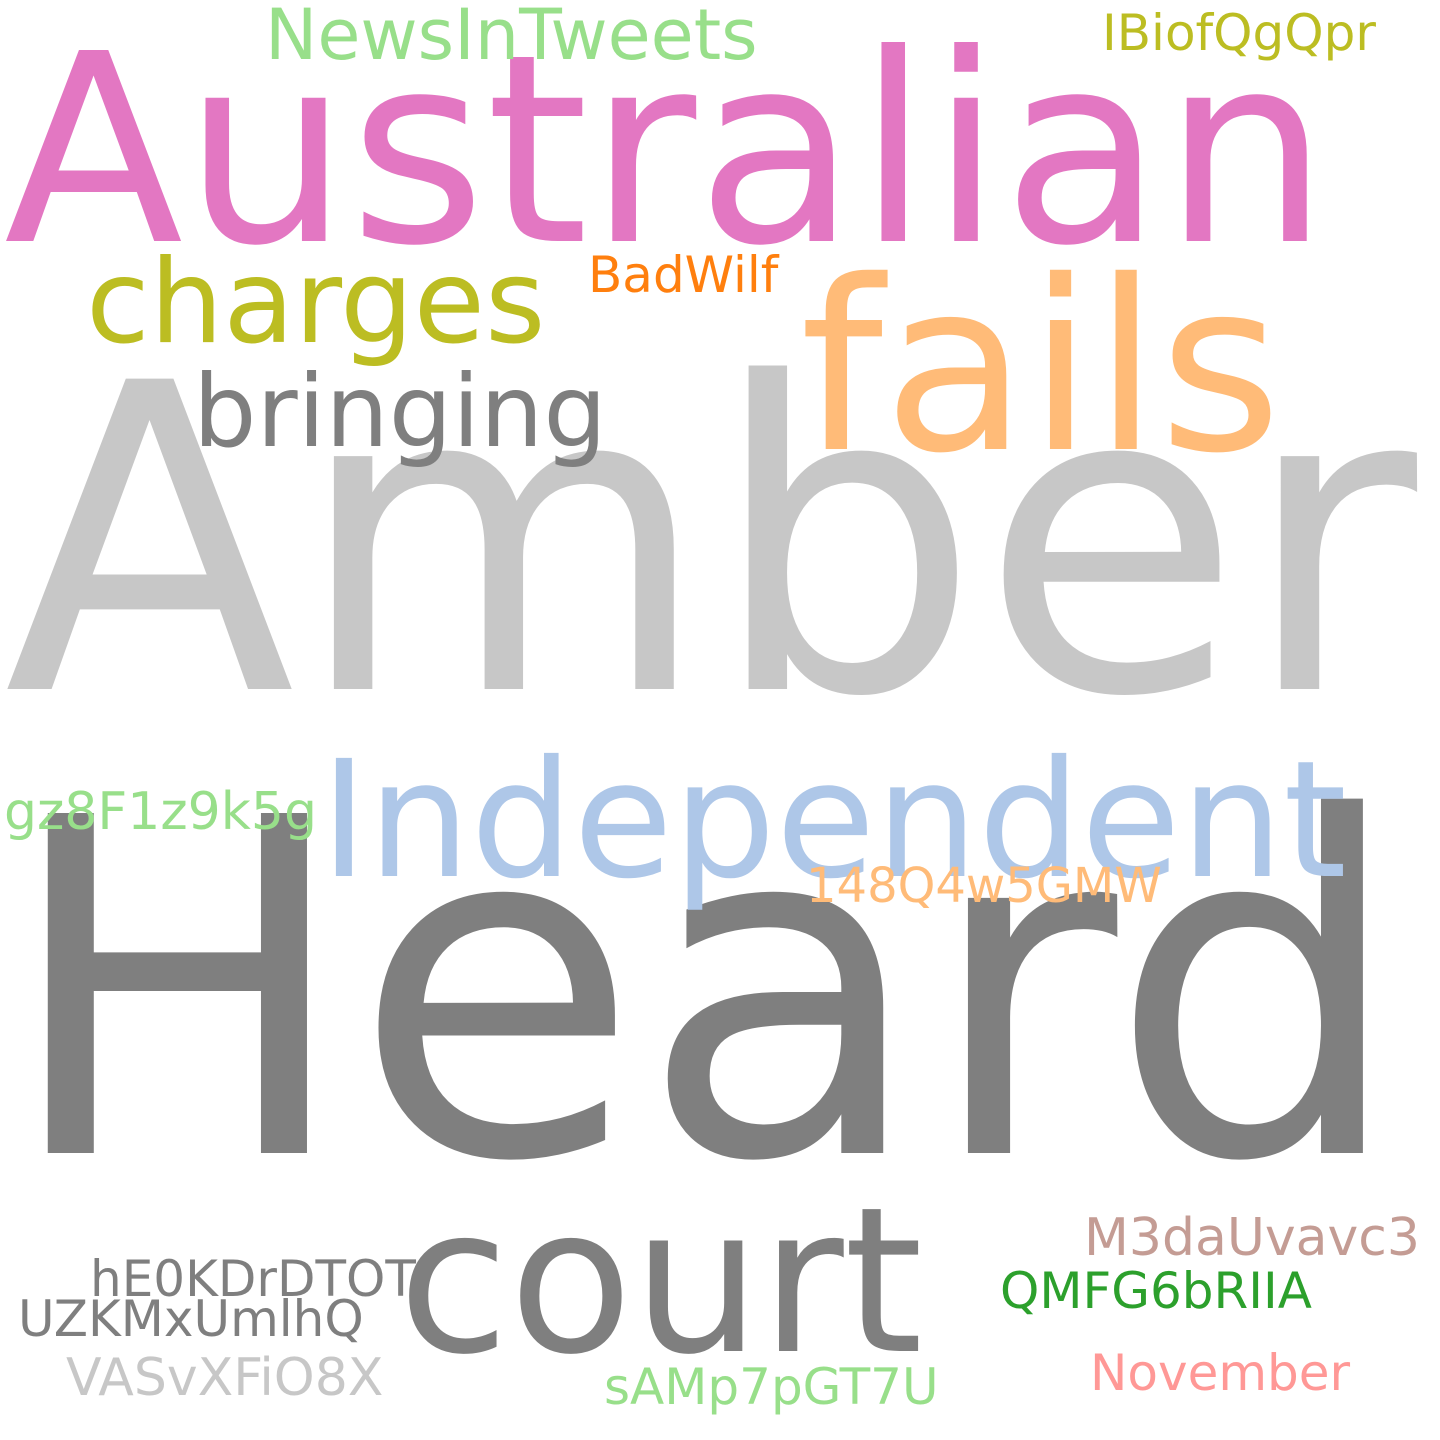 The width and height of the screenshot is (1440, 1440). I want to click on word-qmfg6briia: QMFG6bRIIA, so click(1156, 1291).